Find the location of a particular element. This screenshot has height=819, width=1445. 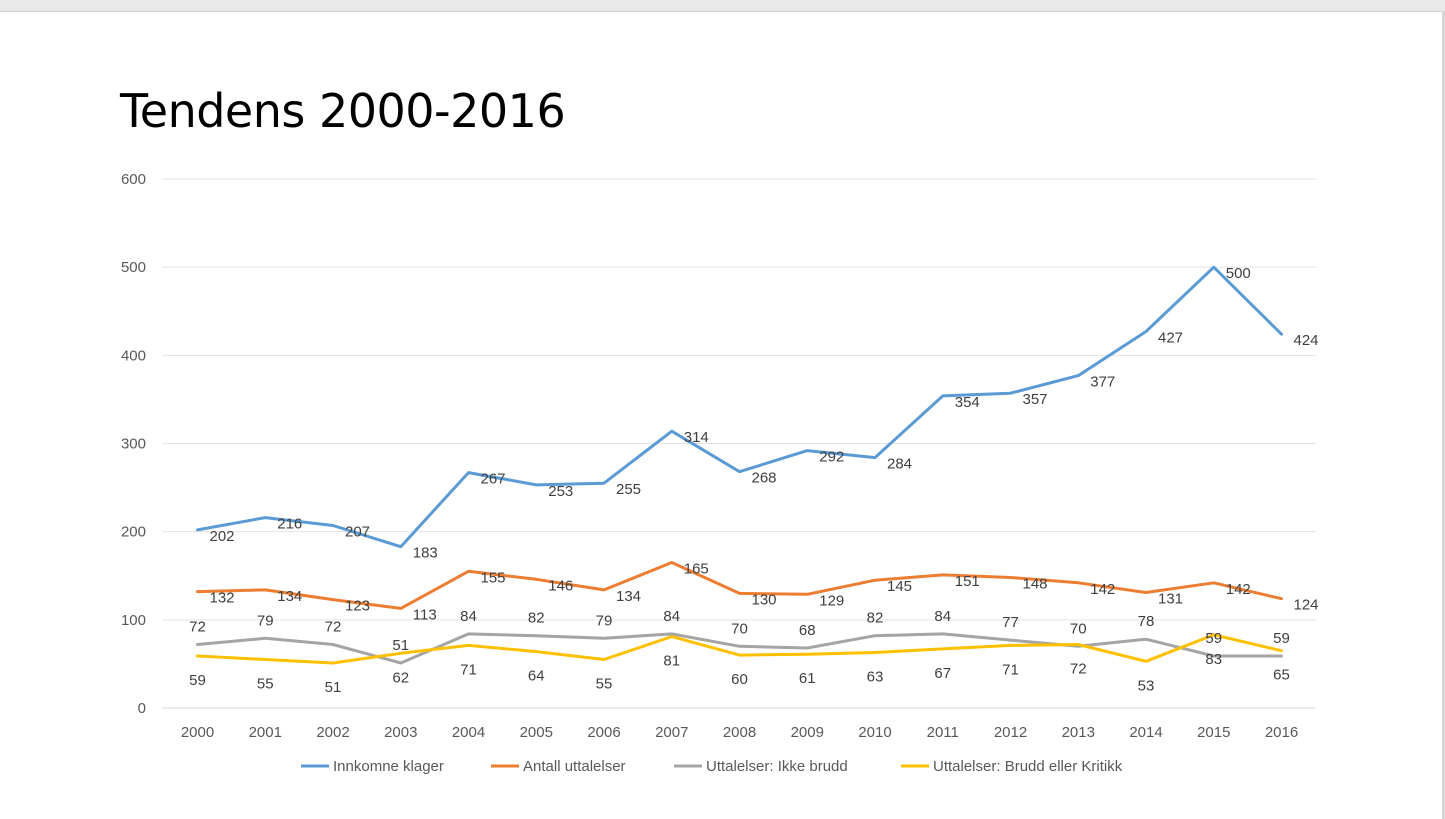

x-tick-label: 2005 is located at coordinates (536, 732).